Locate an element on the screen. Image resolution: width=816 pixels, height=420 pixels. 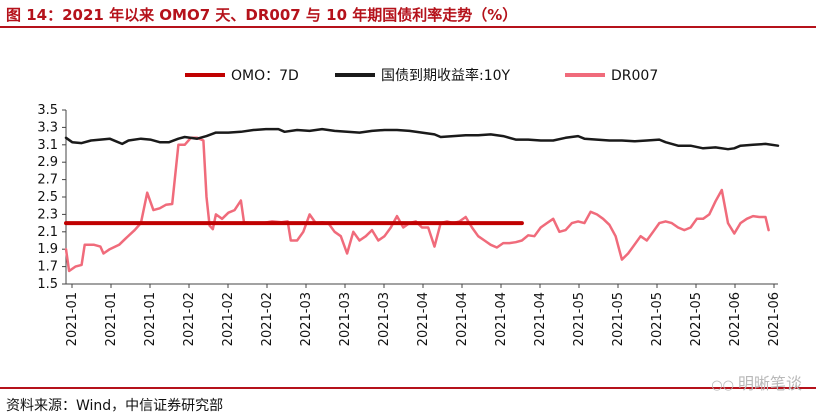
y-tick-label: 3.5 is located at coordinates (47, 110).